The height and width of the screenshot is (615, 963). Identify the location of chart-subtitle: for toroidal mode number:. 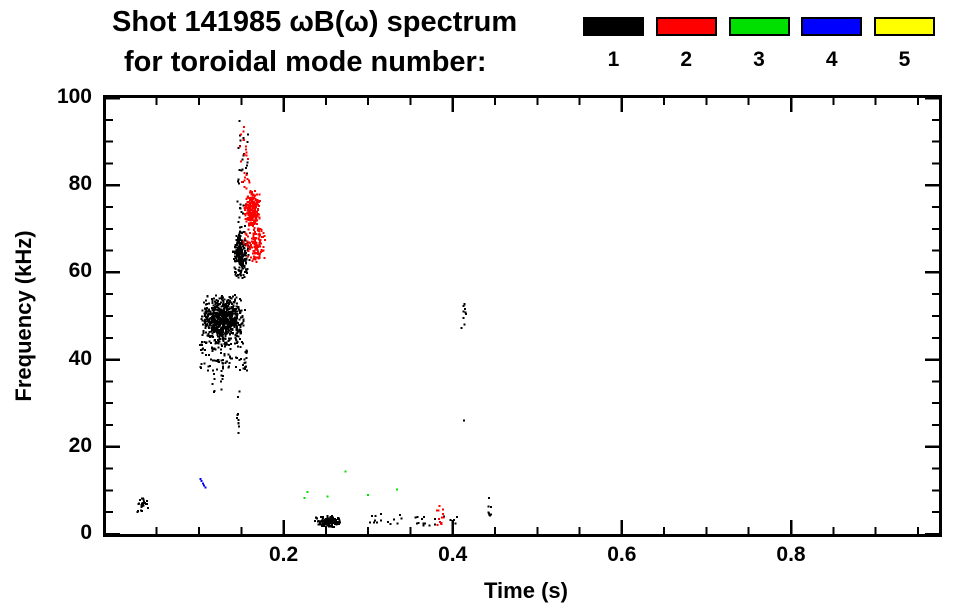
(305, 62).